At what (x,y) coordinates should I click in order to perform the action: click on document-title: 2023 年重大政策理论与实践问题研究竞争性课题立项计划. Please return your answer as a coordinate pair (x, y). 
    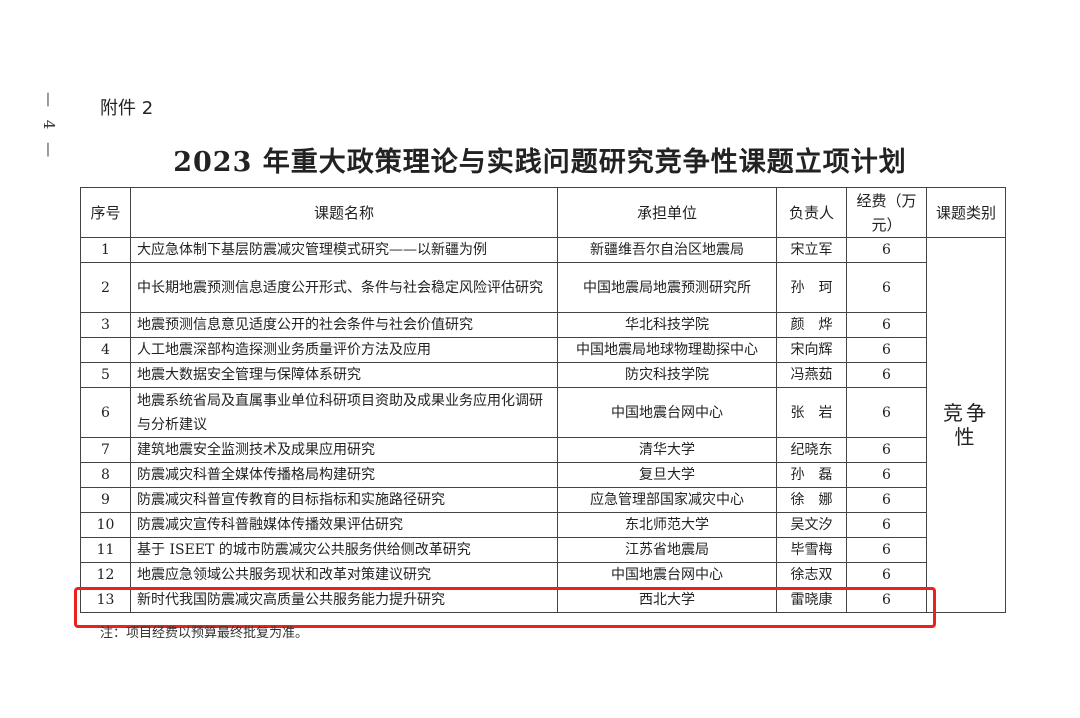
    Looking at the image, I should click on (540, 162).